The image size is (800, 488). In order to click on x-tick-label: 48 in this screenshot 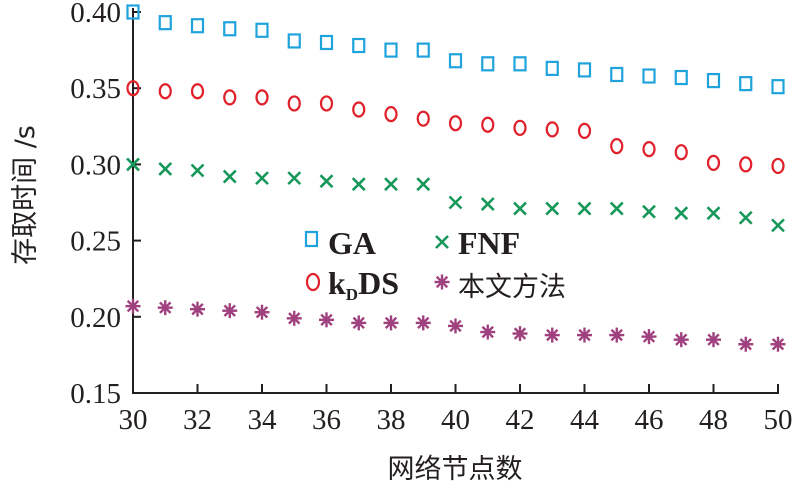, I will do `click(713, 420)`.